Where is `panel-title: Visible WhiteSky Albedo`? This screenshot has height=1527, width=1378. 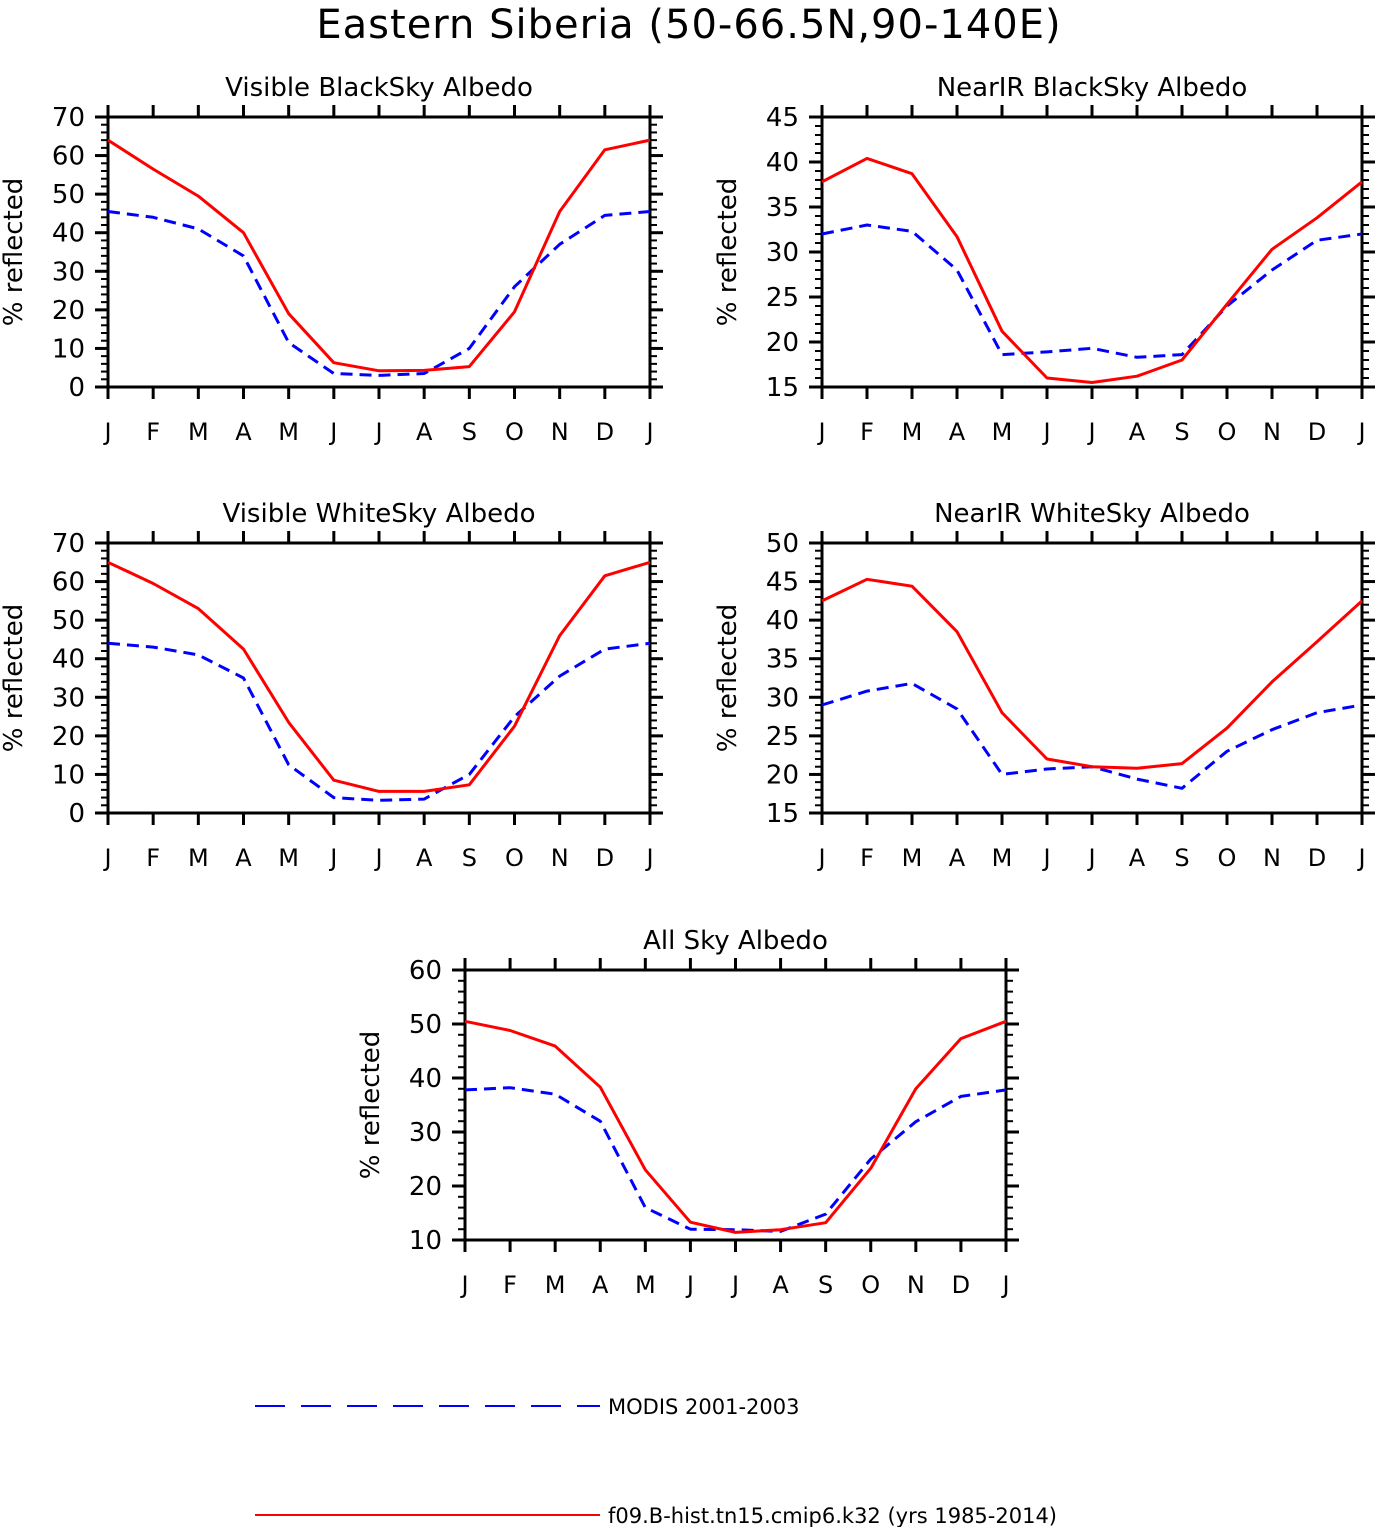
panel-title: Visible WhiteSky Albedo is located at coordinates (378, 514).